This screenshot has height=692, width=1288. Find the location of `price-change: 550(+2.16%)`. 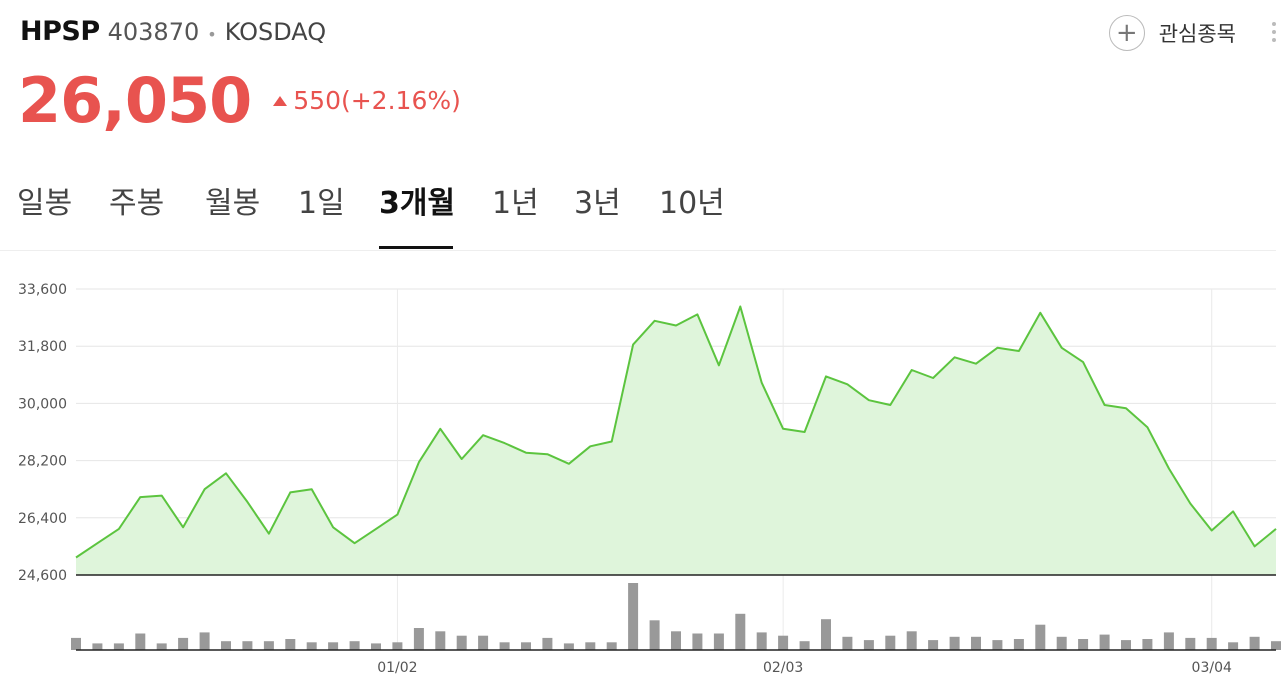

price-change: 550(+2.16%) is located at coordinates (377, 100).